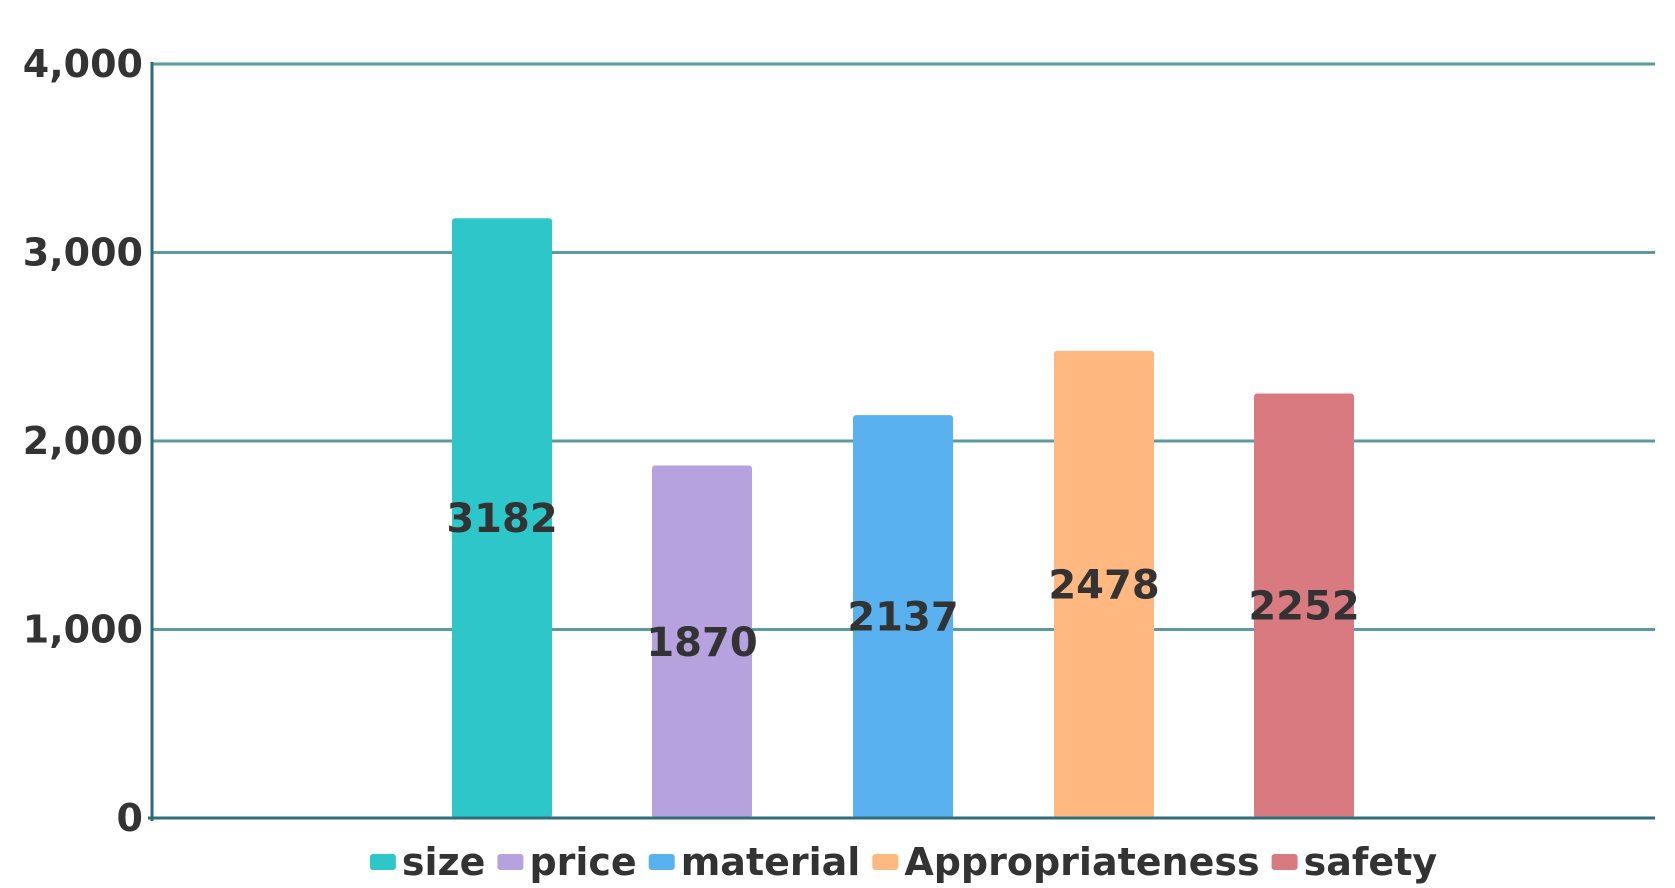 The width and height of the screenshot is (1675, 888). I want to click on legend-label: size, so click(444, 862).